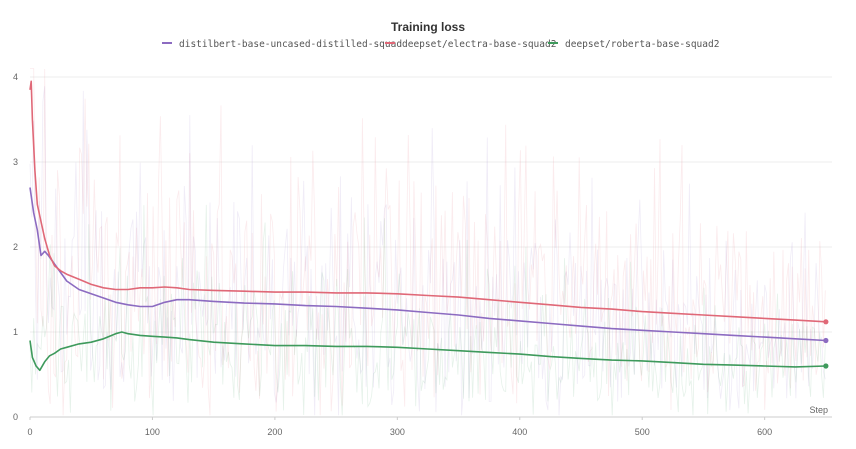  Describe the element at coordinates (152, 432) in the screenshot. I see `x-tick-label: 100` at that location.